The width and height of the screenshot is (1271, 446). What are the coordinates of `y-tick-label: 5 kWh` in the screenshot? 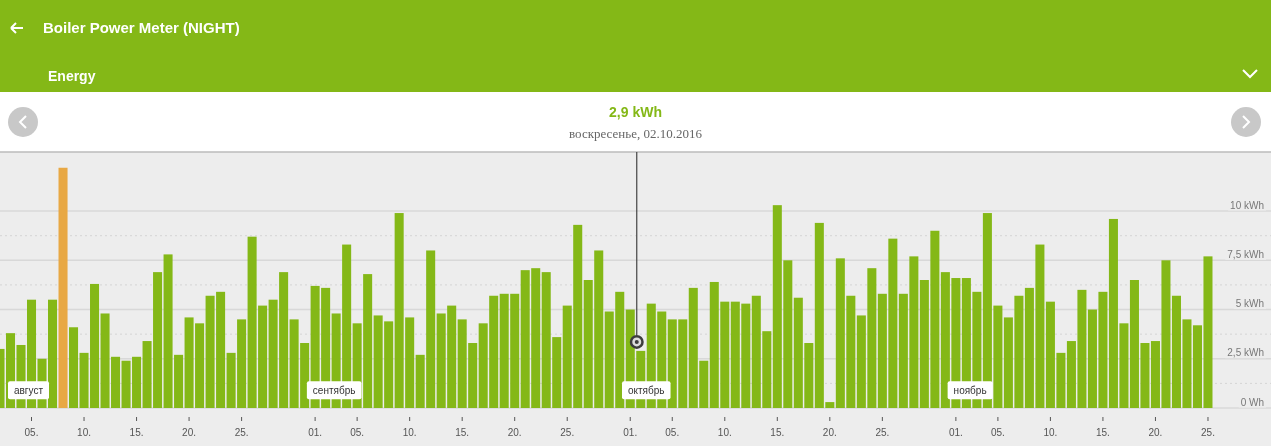 It's located at (1249, 304).